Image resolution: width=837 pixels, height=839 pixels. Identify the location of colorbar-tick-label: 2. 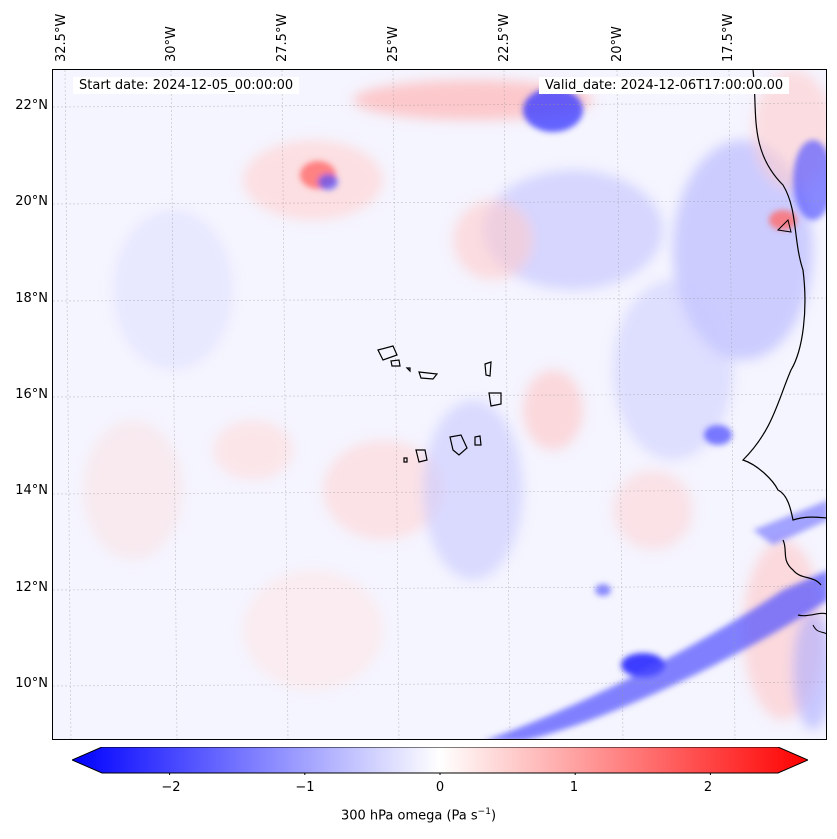
(708, 787).